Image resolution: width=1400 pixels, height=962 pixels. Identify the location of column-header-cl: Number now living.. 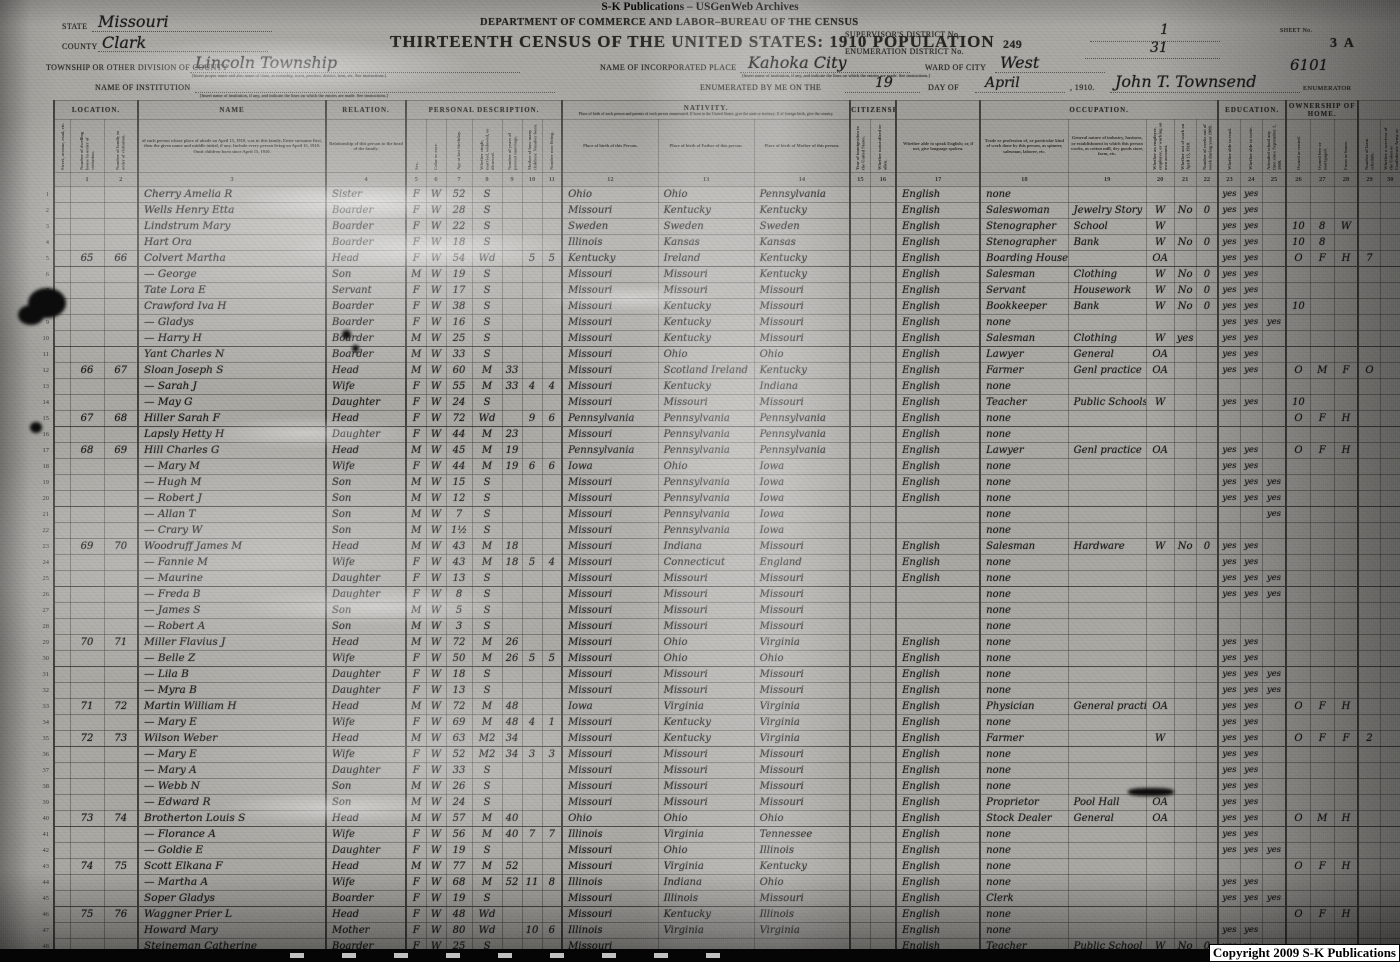
(552, 146).